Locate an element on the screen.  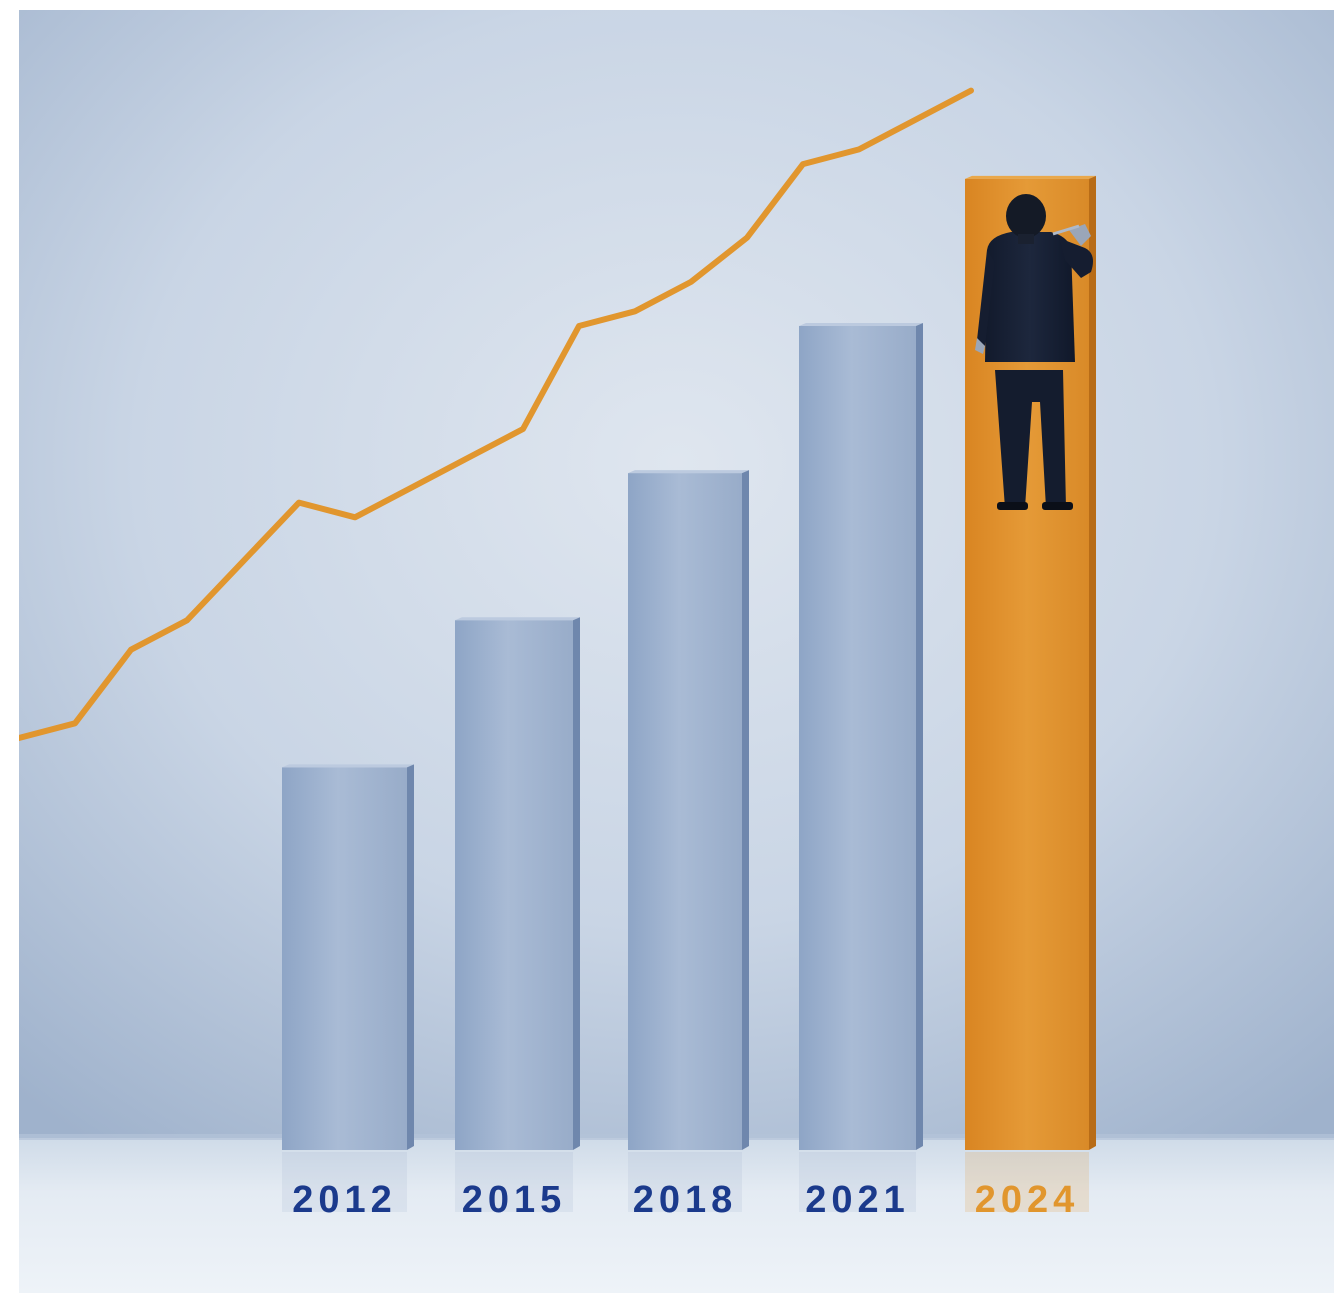
bar-reflection-2012 is located at coordinates (344, 1182).